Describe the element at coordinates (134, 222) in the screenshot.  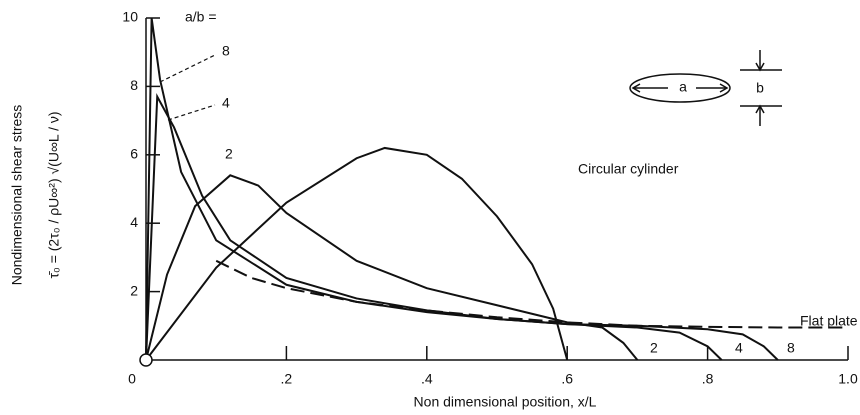
I see `y-tick-label: 4` at that location.